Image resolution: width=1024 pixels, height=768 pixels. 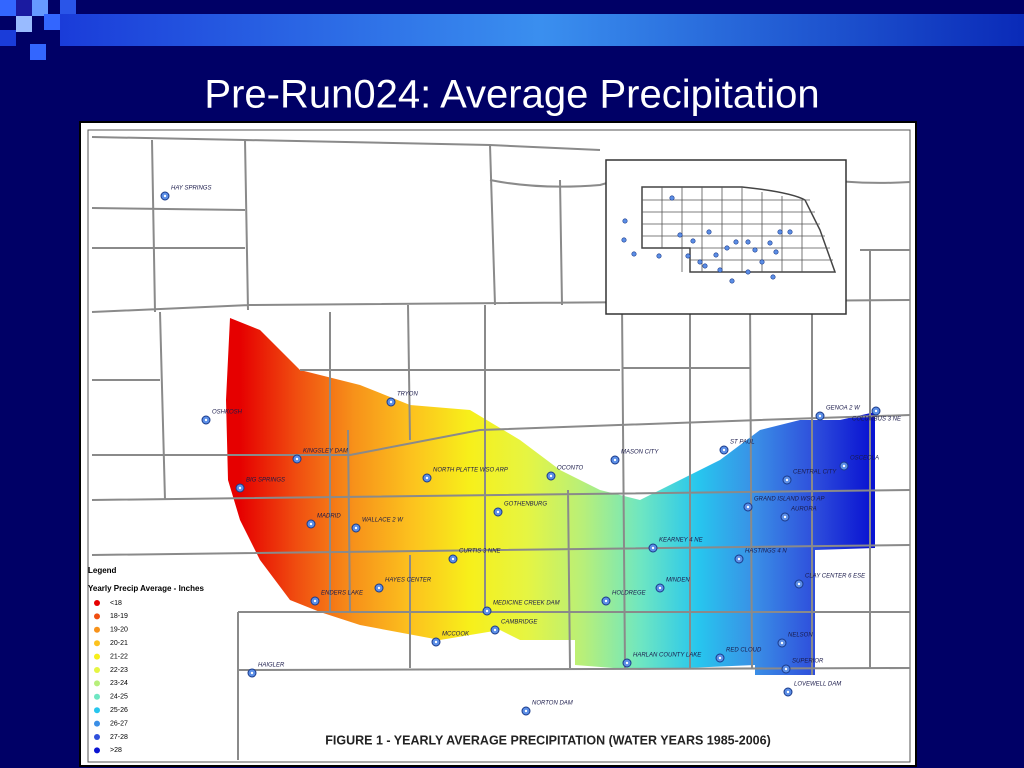 What do you see at coordinates (119, 710) in the screenshot?
I see `legend-label: 25-26` at bounding box center [119, 710].